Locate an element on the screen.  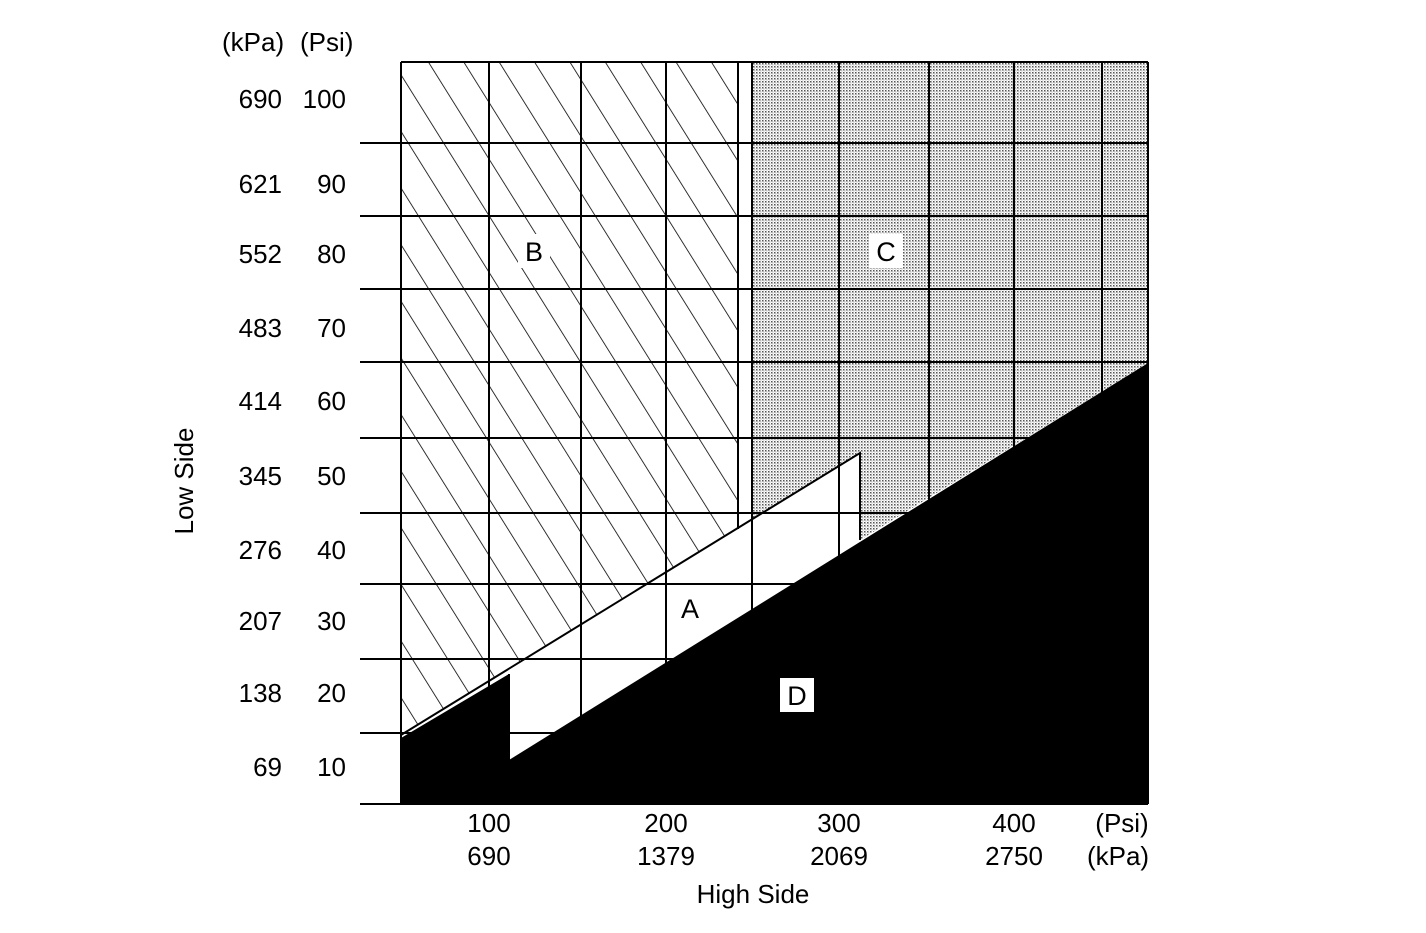
x-tick-psi: 100 is located at coordinates (488, 823).